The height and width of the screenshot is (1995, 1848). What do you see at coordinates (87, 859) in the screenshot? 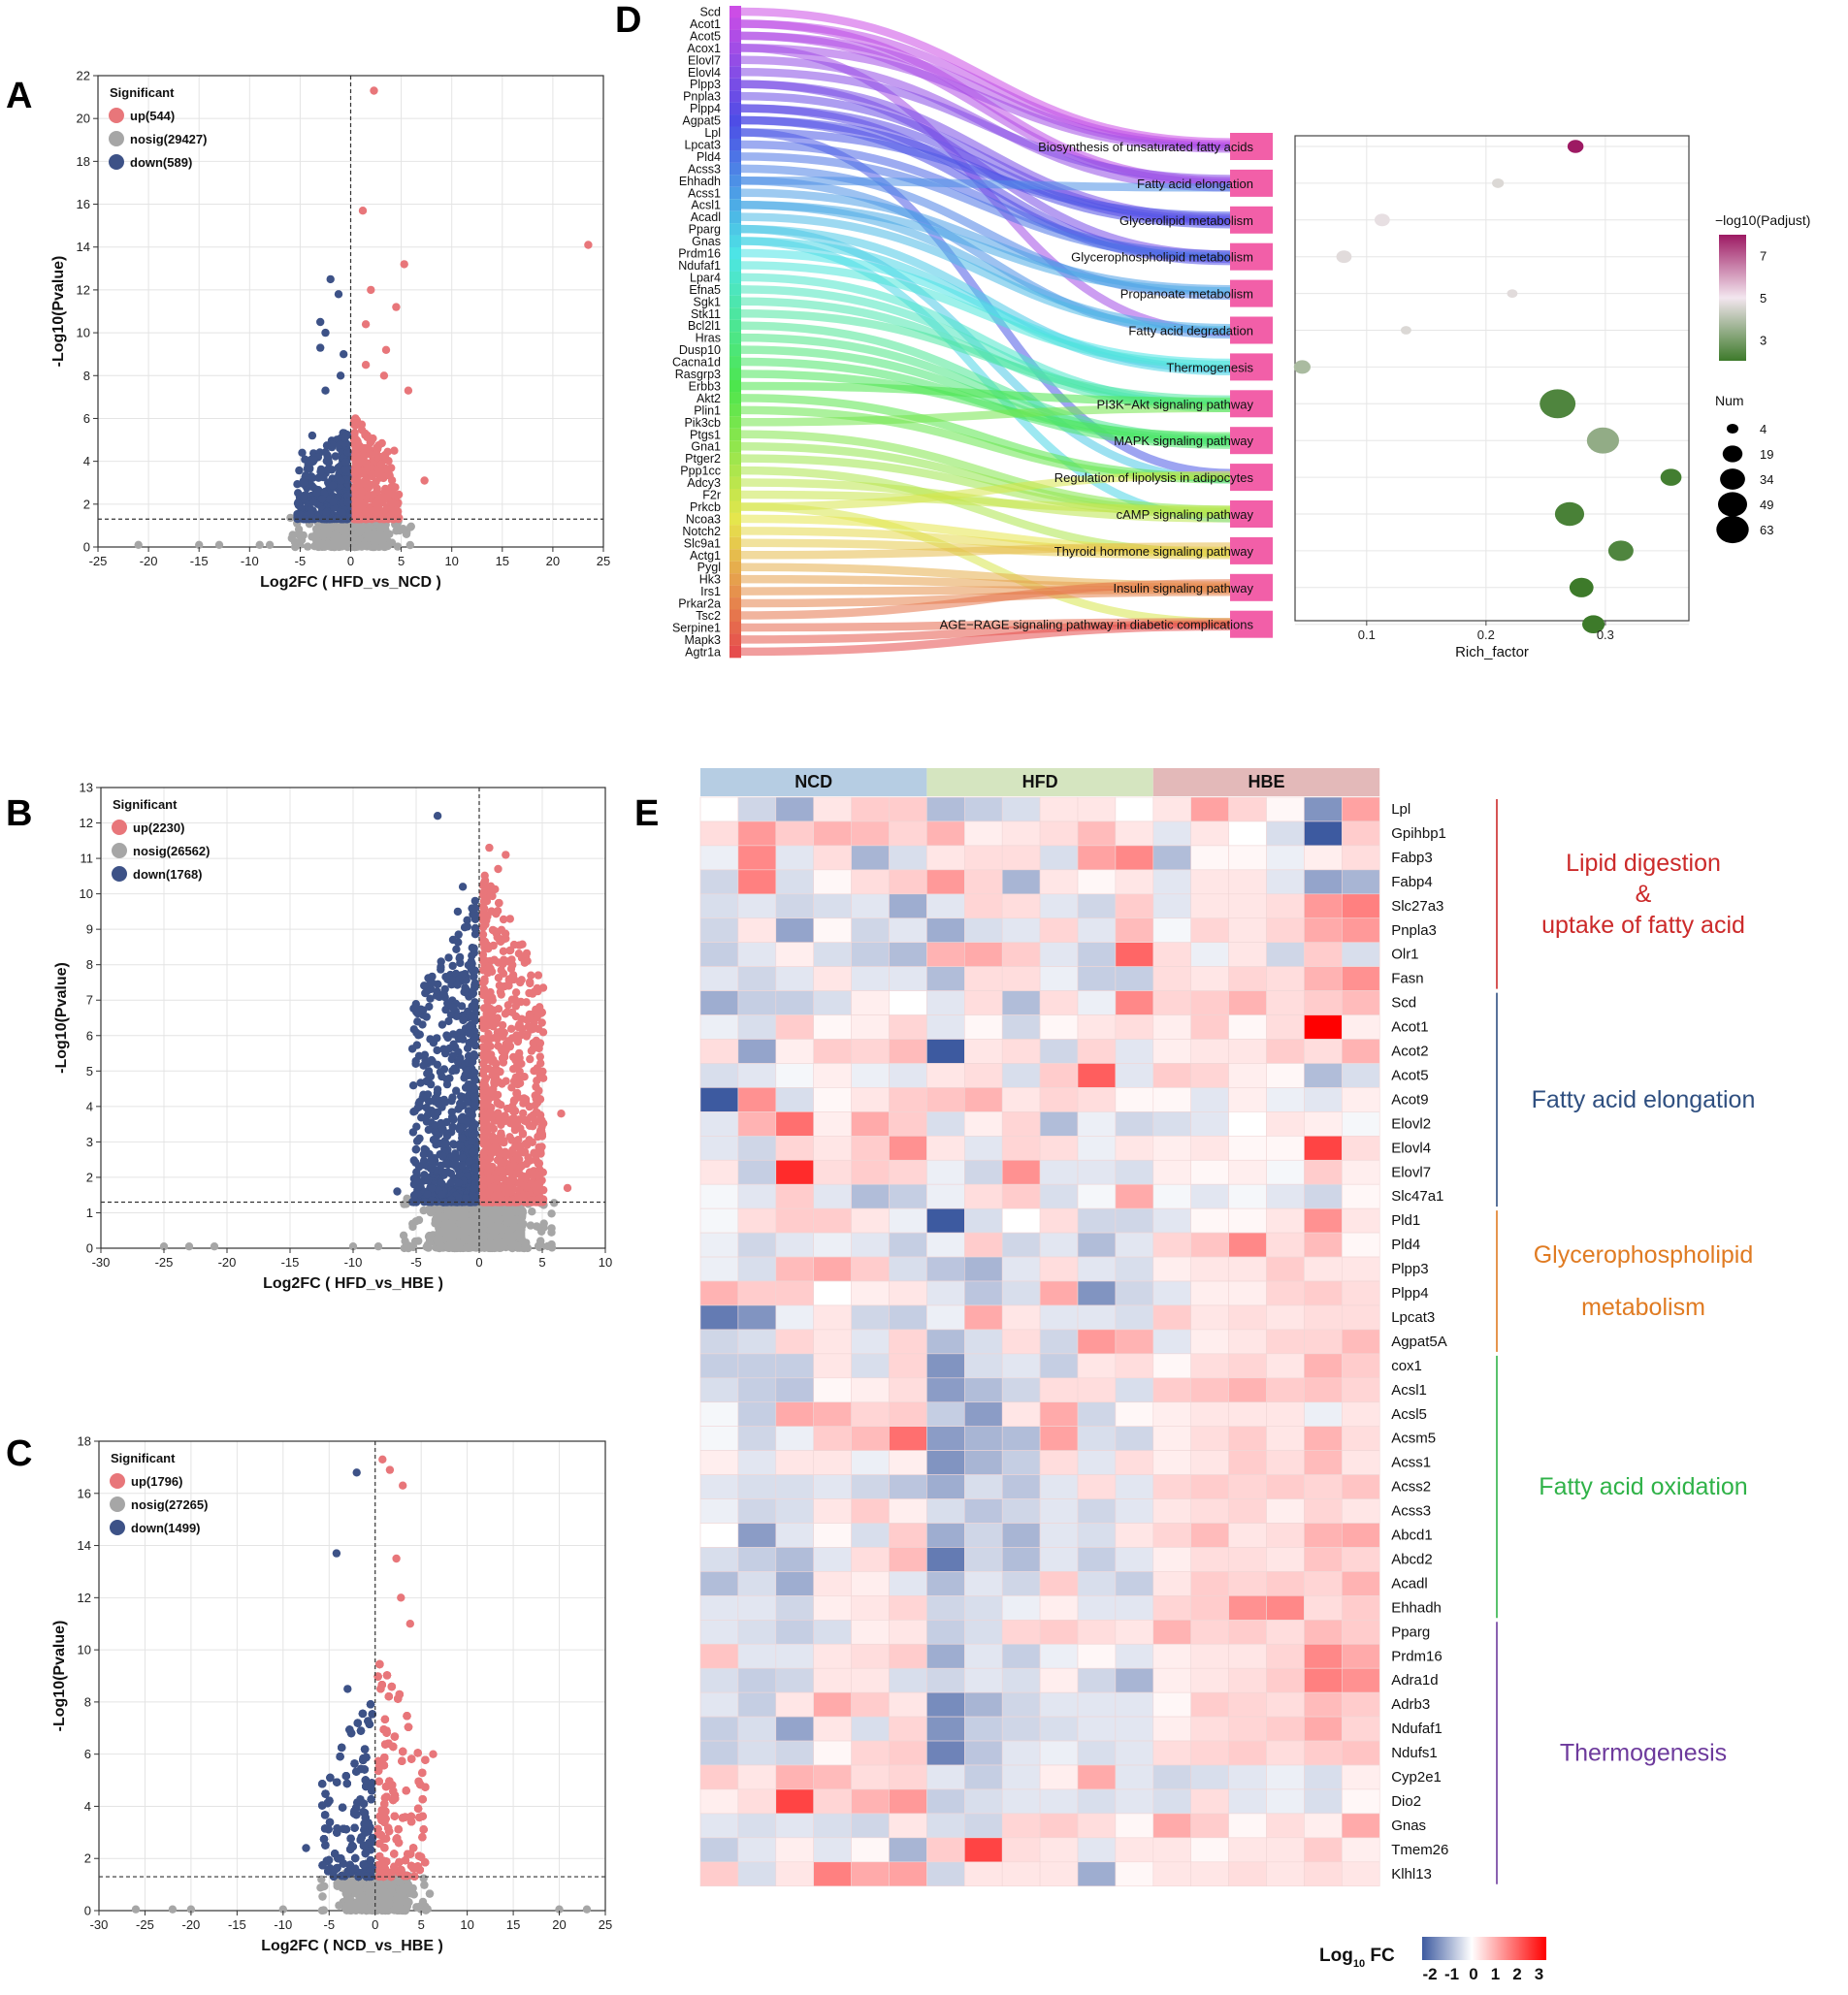
I see `y-tick-label: 11` at bounding box center [87, 859].